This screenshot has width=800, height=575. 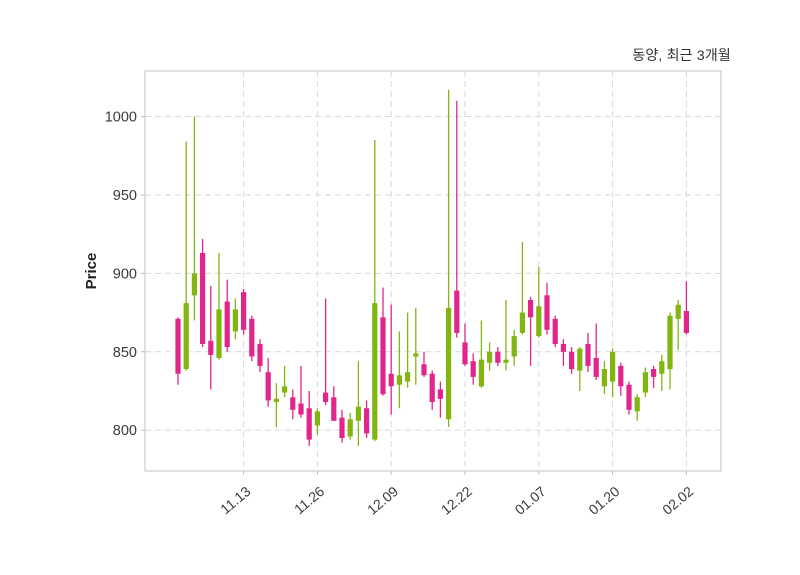 I want to click on chart-title: 동양, 최근 3개월, so click(x=681, y=55).